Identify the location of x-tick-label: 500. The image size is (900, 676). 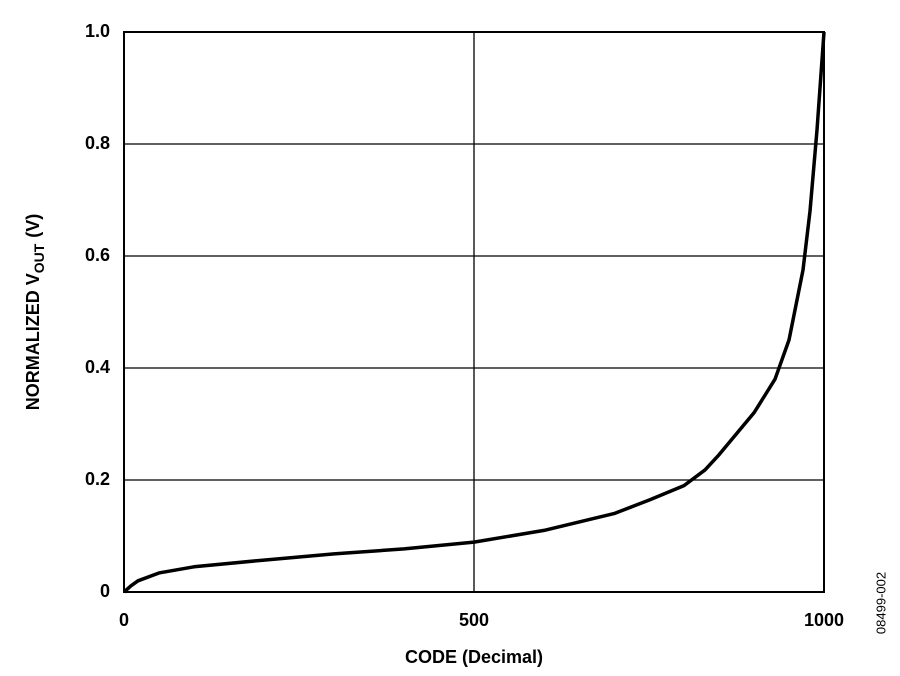
(474, 620).